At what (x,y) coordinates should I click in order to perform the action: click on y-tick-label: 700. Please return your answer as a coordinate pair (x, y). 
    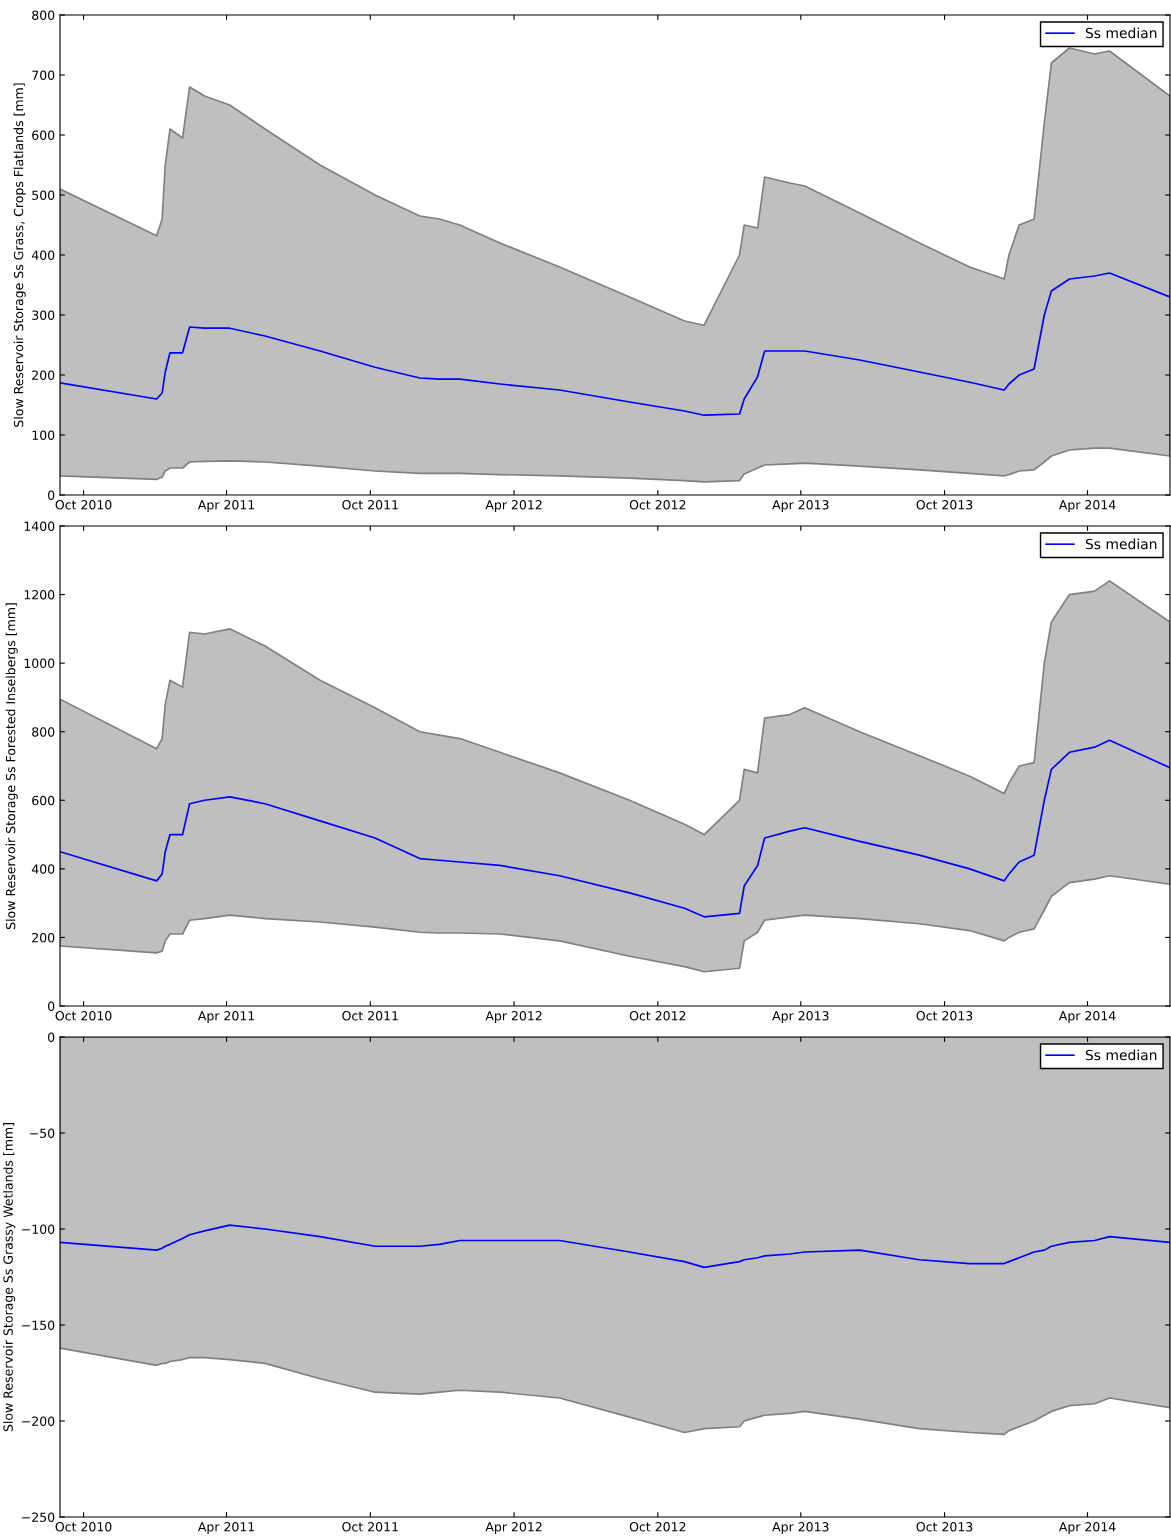
    Looking at the image, I should click on (43, 75).